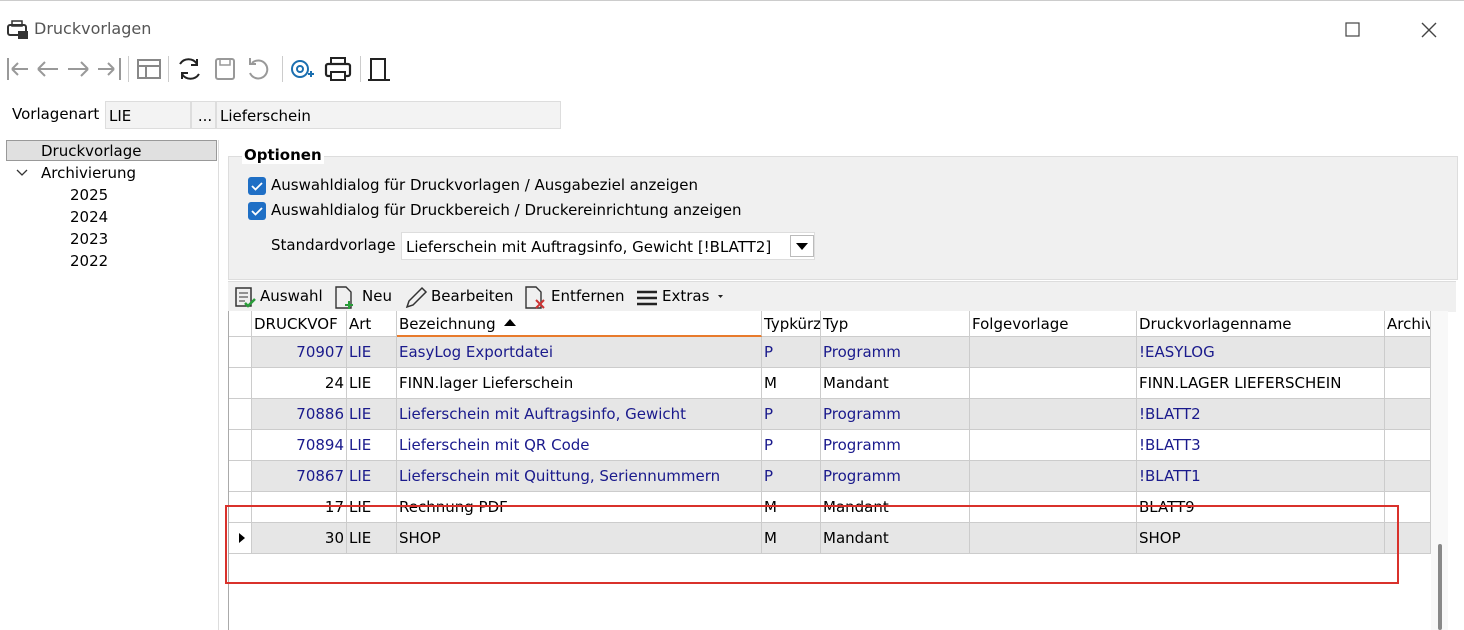 The height and width of the screenshot is (630, 1464). What do you see at coordinates (299, 414) in the screenshot?
I see `grid-cell: 70886` at bounding box center [299, 414].